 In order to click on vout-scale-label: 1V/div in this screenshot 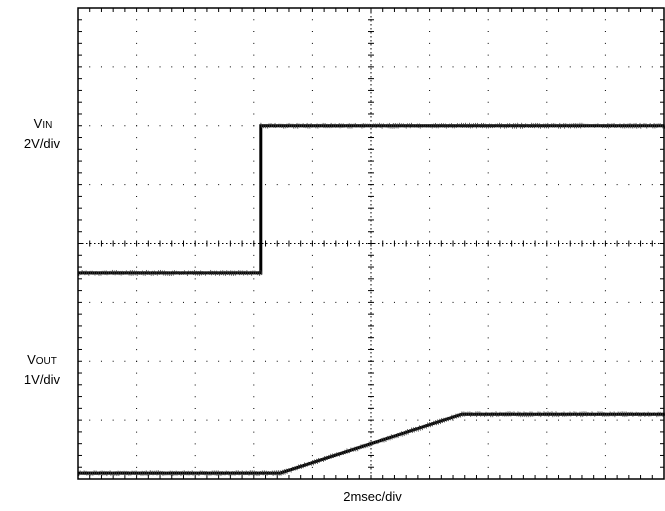, I will do `click(42, 379)`.